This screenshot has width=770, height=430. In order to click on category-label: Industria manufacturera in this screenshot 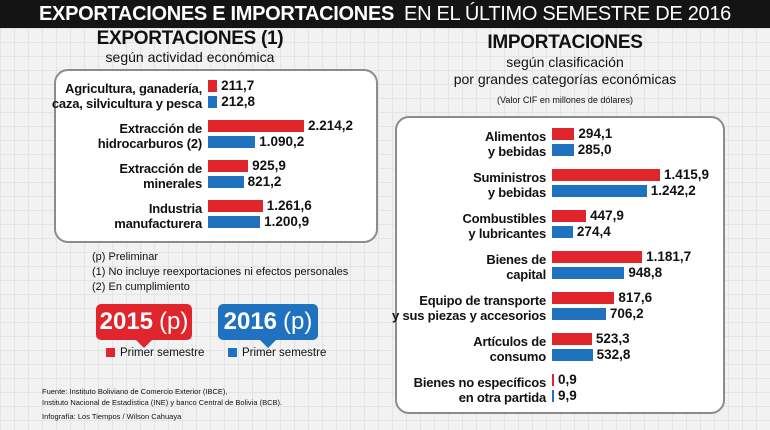, I will do `click(122, 216)`.